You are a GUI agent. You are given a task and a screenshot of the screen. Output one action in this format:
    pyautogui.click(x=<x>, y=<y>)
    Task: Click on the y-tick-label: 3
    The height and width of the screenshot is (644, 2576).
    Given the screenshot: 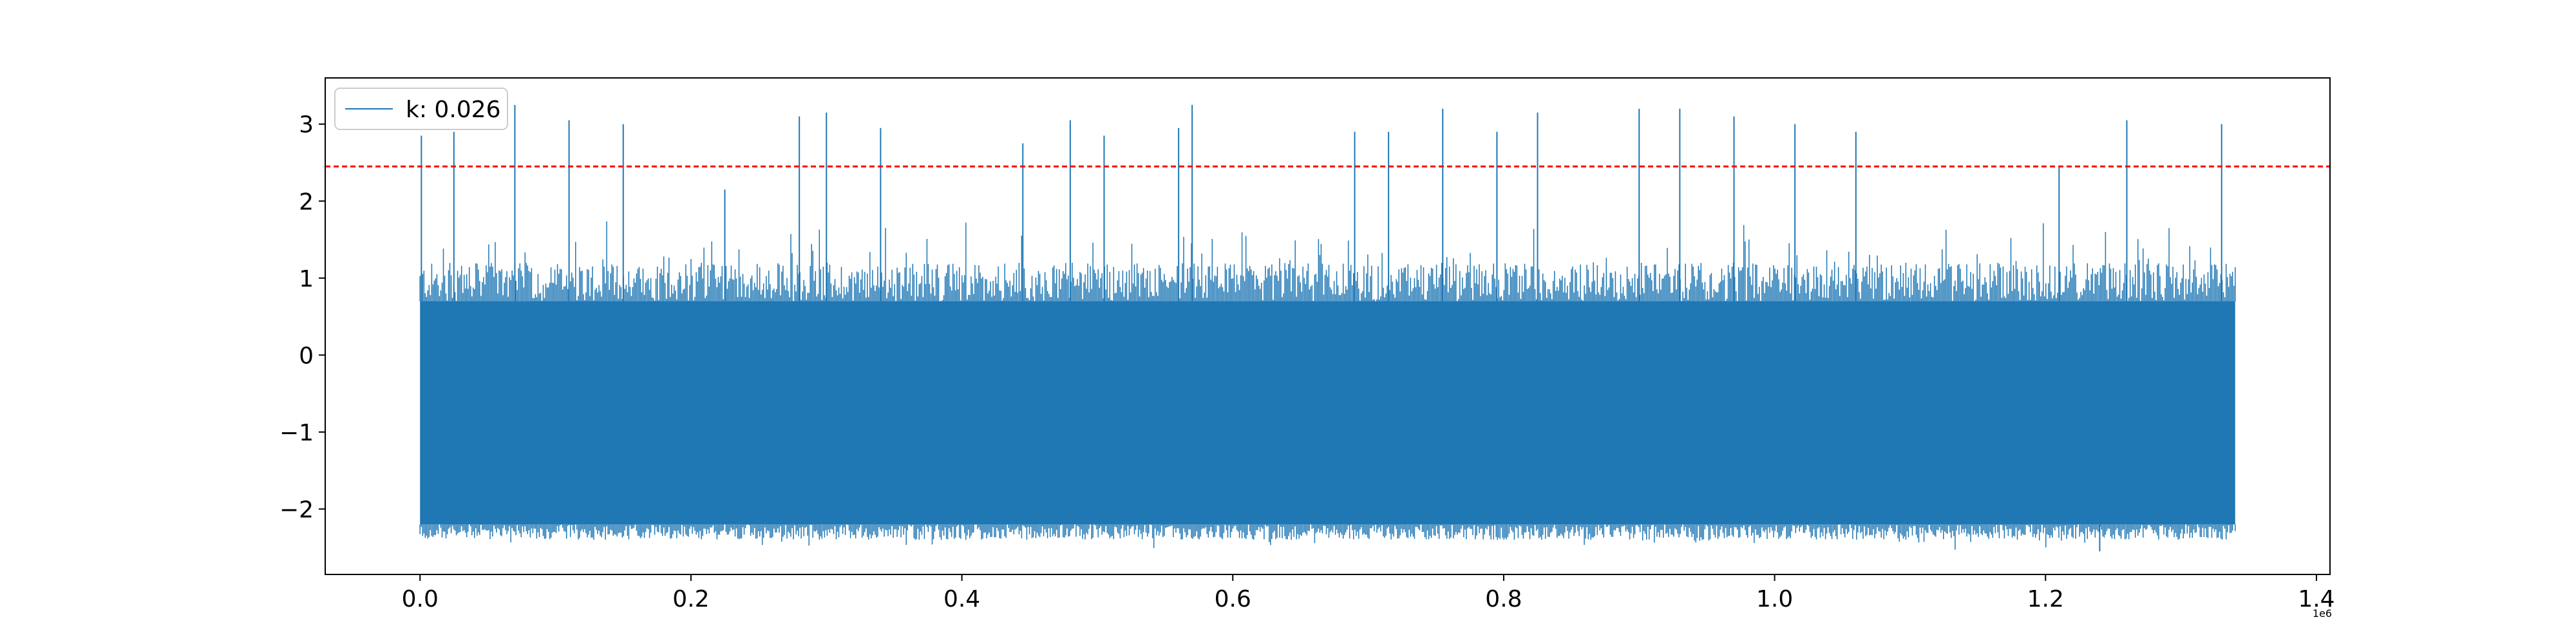 What is the action you would take?
    pyautogui.click(x=306, y=125)
    